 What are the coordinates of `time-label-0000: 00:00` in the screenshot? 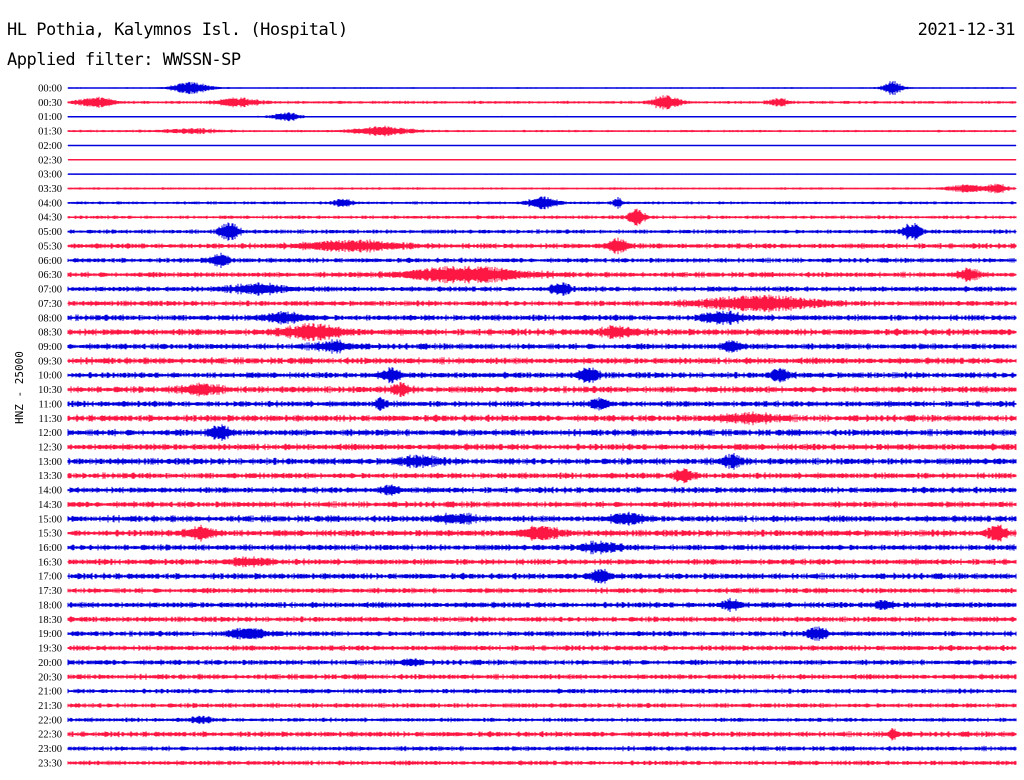 It's located at (50, 89).